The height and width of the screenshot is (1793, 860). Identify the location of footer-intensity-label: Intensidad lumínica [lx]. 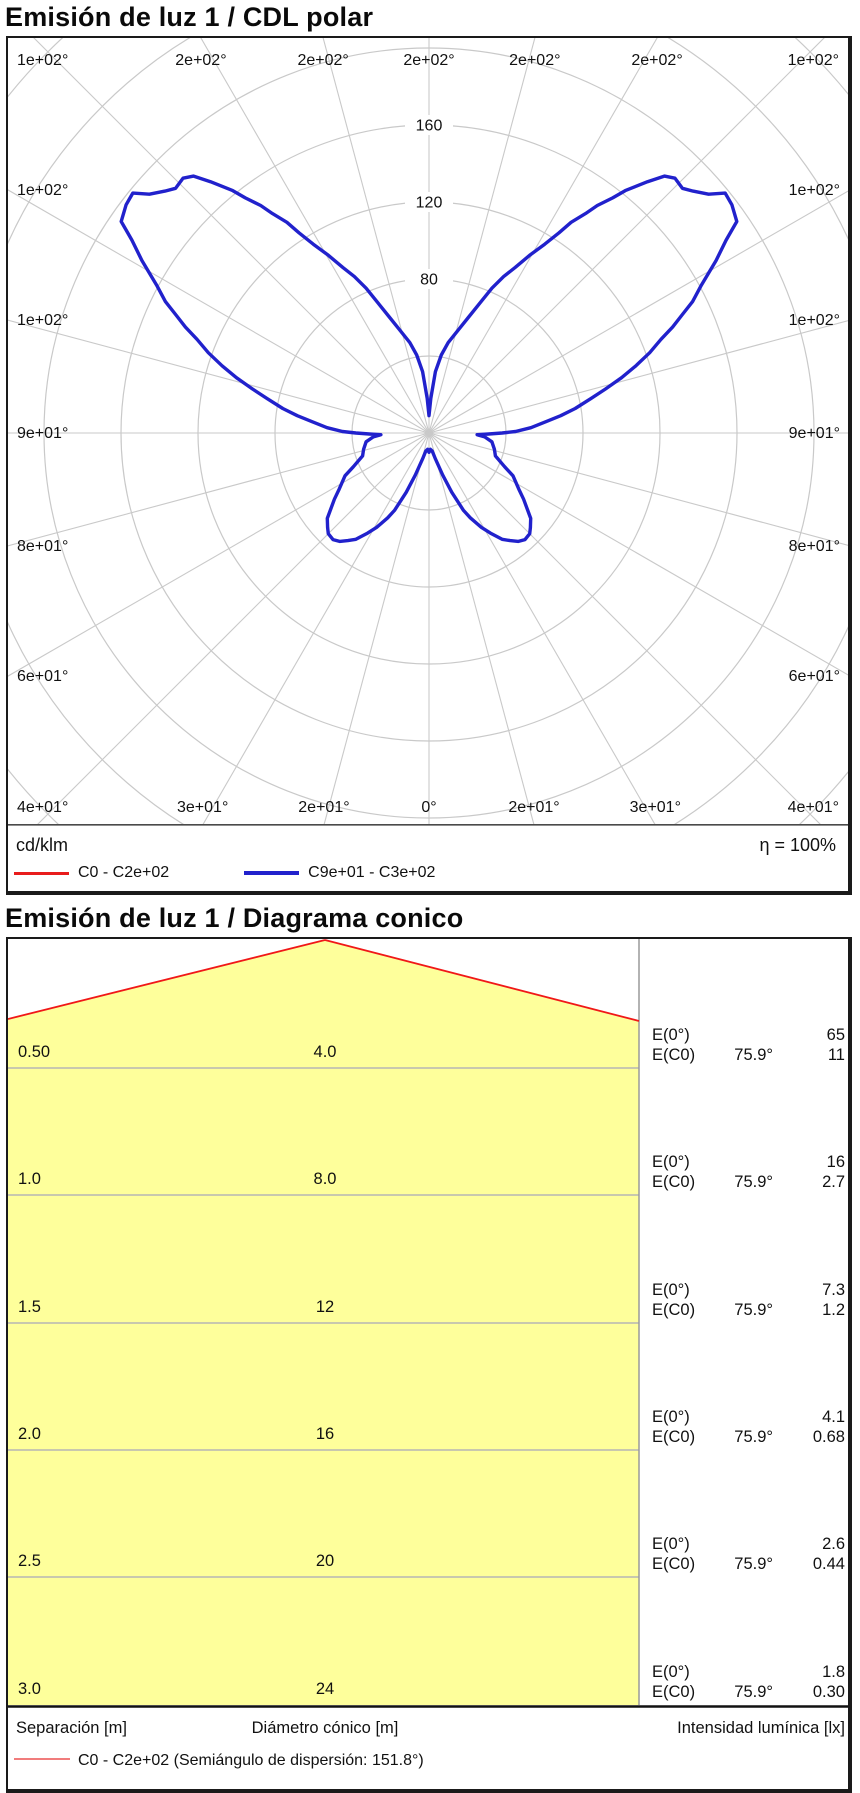
(761, 1728).